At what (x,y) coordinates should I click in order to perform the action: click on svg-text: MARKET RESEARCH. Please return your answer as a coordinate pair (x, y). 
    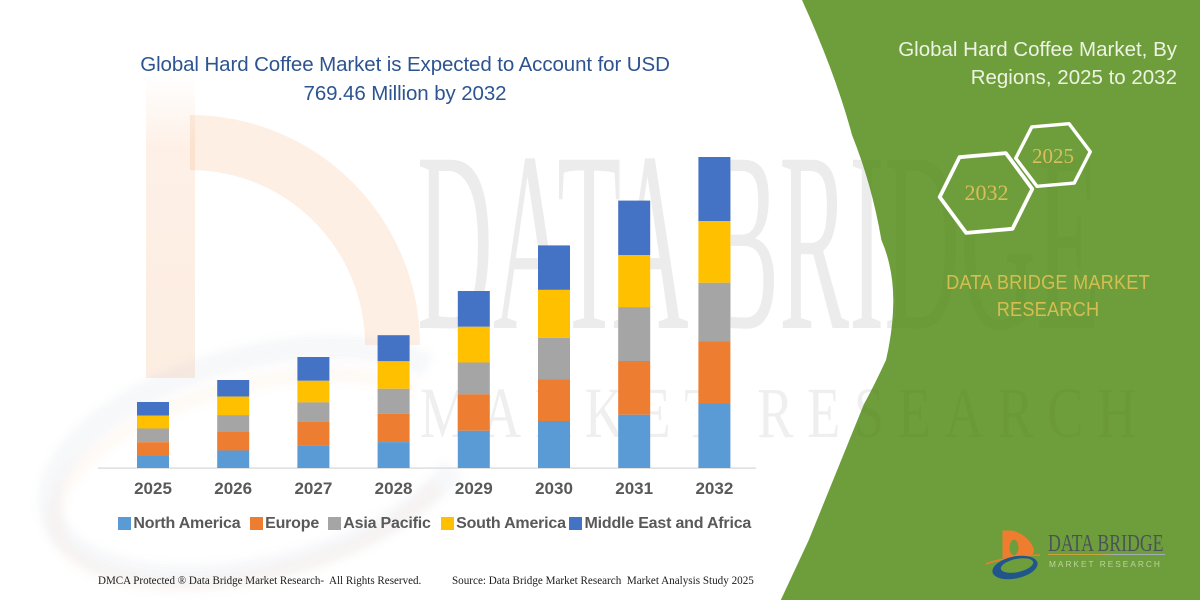
    Looking at the image, I should click on (785, 413).